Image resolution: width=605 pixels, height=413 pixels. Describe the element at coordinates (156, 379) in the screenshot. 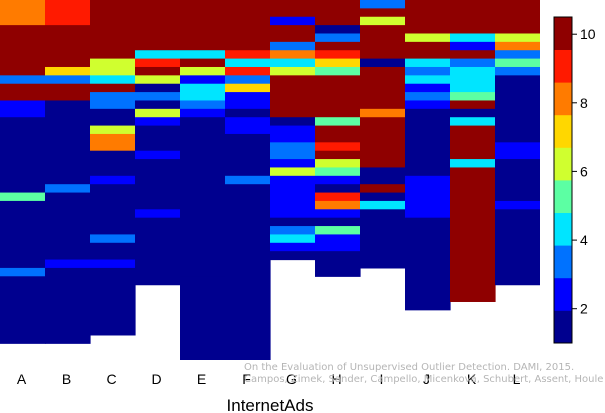

I see `x-tick-label-D: D` at that location.